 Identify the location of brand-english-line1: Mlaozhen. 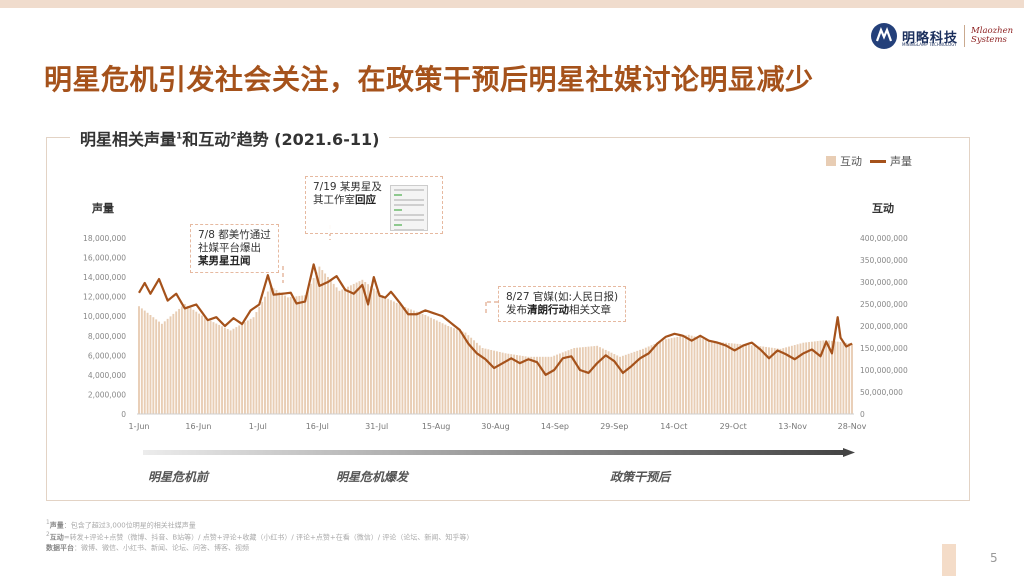
(992, 31).